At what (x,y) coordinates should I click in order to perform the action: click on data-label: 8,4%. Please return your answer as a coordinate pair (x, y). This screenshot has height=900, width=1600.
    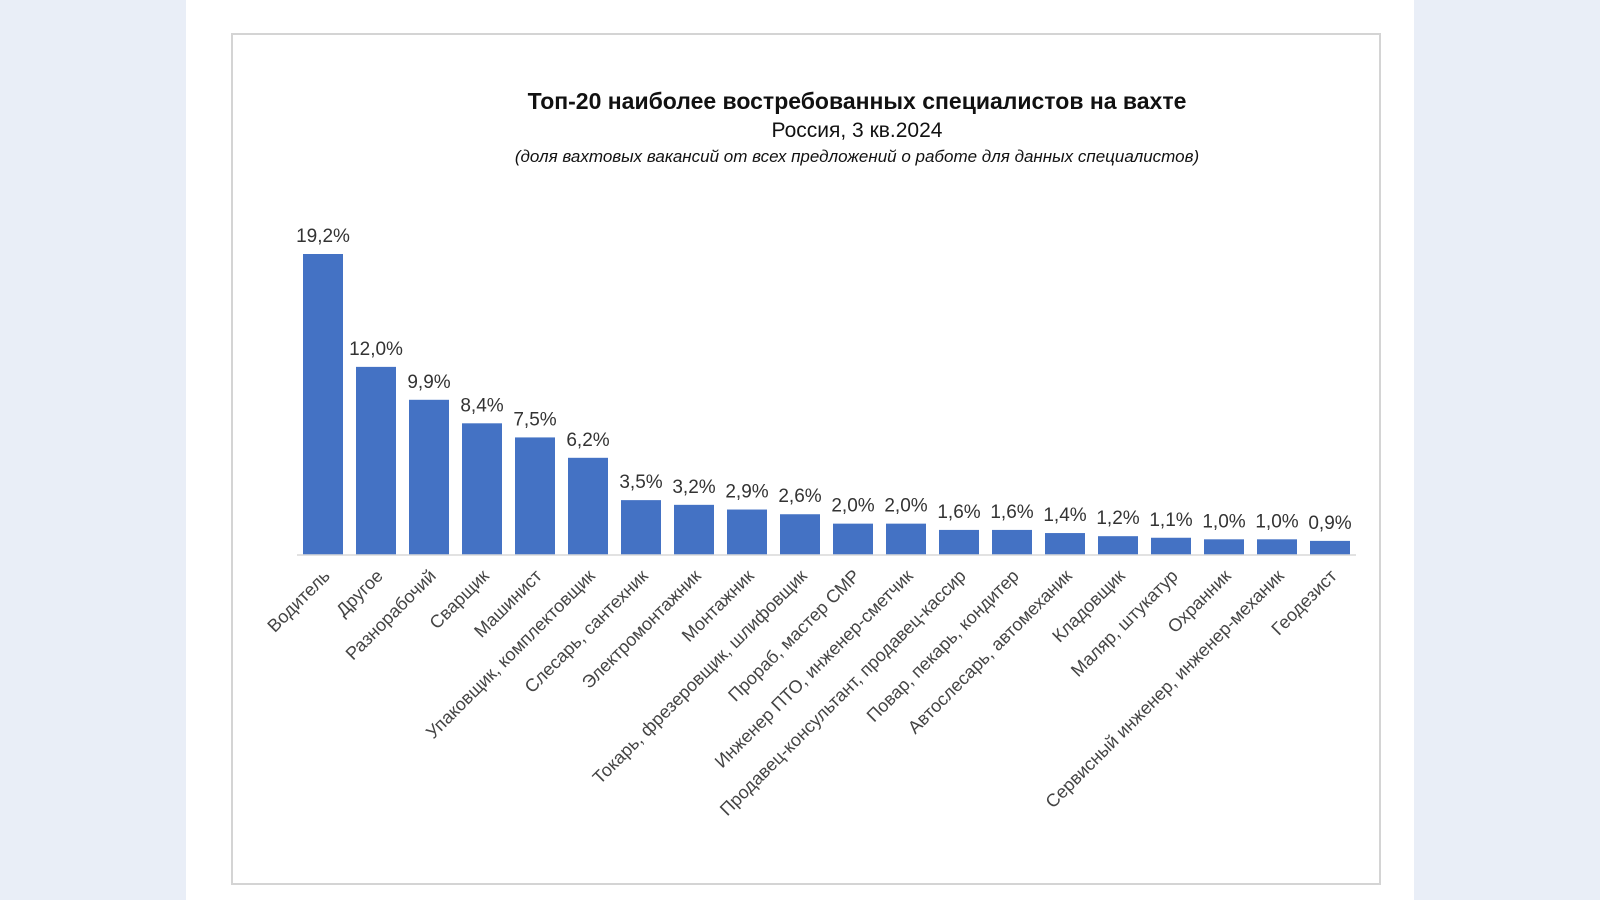
    Looking at the image, I should click on (481, 405).